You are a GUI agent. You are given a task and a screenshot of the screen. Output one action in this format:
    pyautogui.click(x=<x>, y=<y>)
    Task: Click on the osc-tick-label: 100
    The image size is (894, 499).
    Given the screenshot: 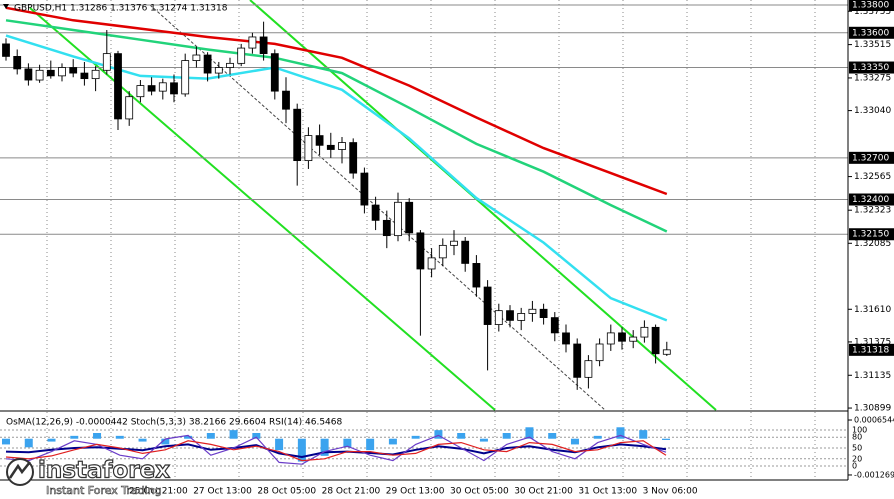 What is the action you would take?
    pyautogui.click(x=859, y=430)
    